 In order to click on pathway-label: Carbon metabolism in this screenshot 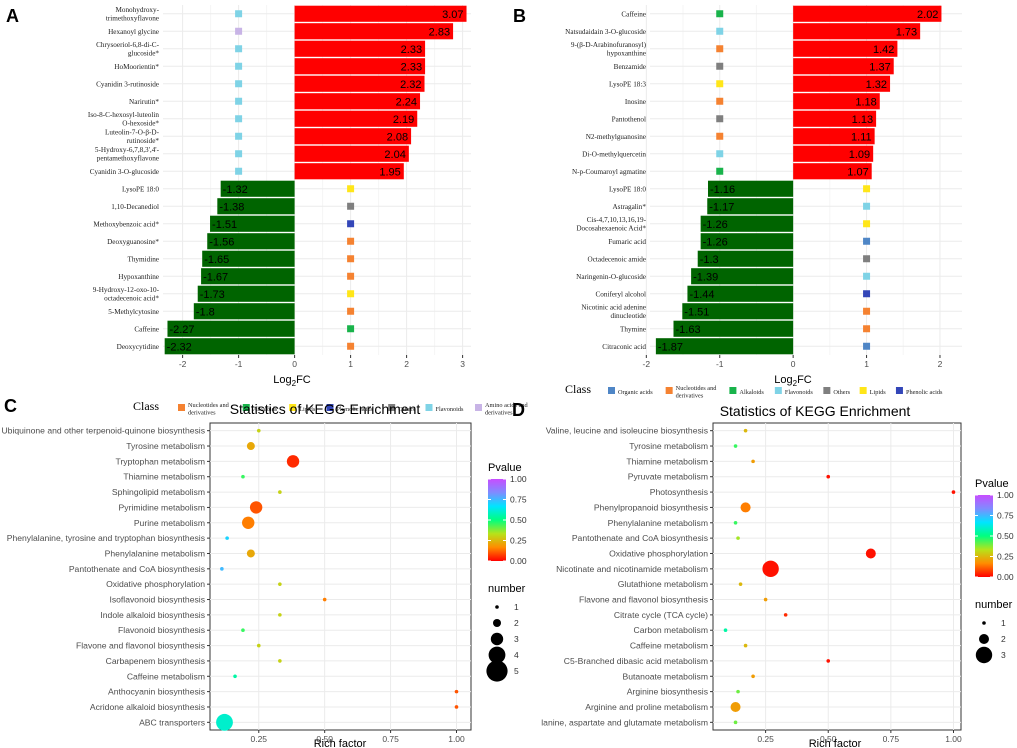, I will do `click(670, 630)`.